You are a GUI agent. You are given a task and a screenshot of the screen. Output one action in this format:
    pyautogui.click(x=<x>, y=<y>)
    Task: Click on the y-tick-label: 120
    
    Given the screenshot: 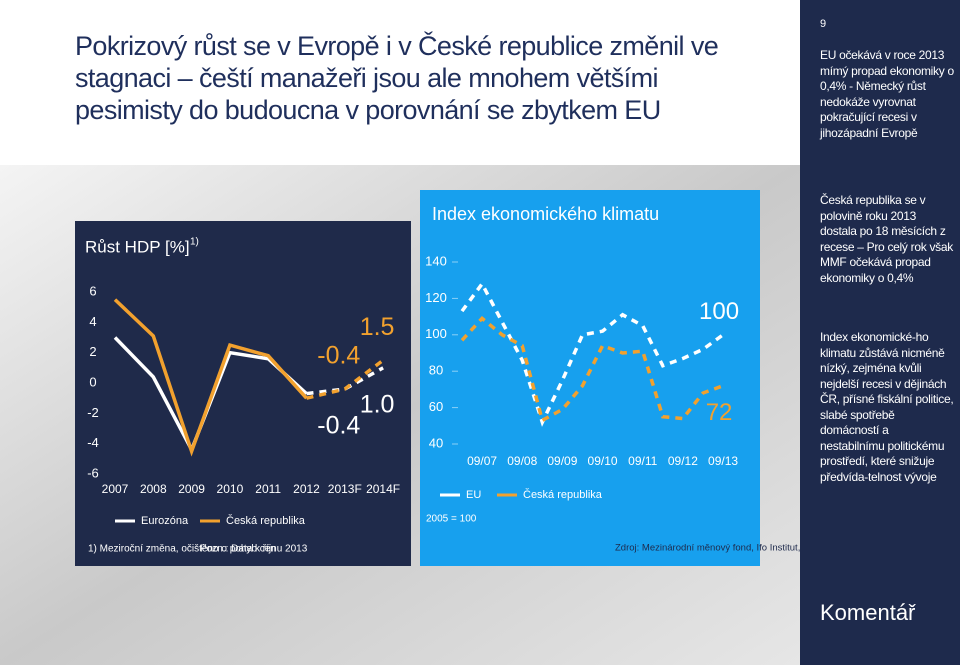 What is the action you would take?
    pyautogui.click(x=436, y=297)
    